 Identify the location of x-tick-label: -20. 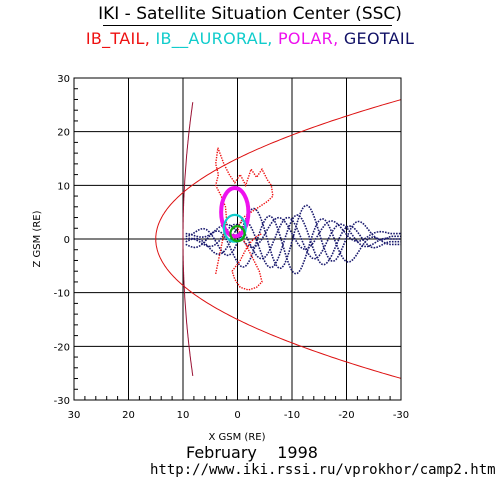
(346, 415).